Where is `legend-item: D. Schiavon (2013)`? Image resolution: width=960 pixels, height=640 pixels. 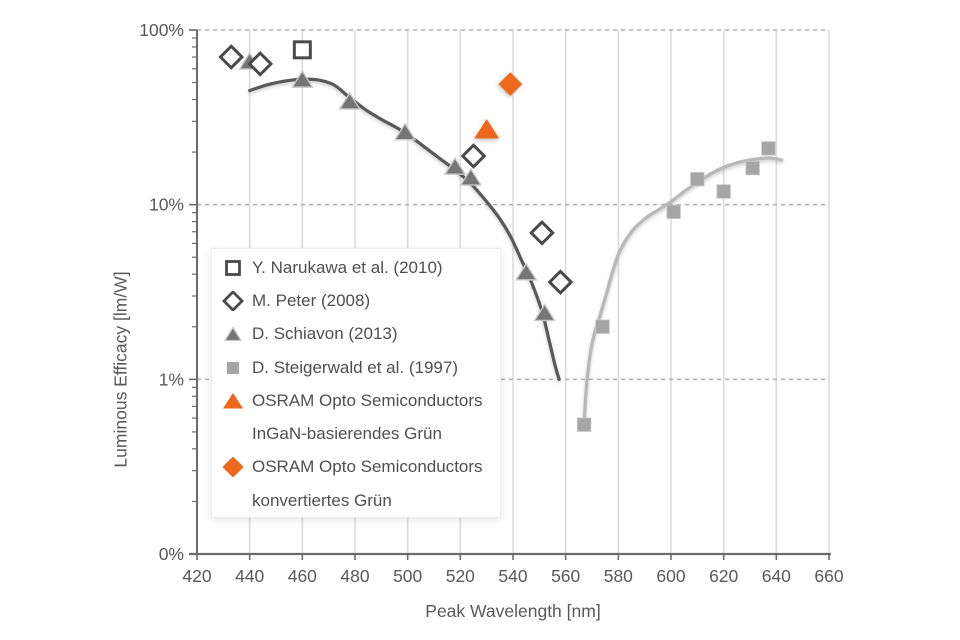
legend-item: D. Schiavon (2013) is located at coordinates (356, 334).